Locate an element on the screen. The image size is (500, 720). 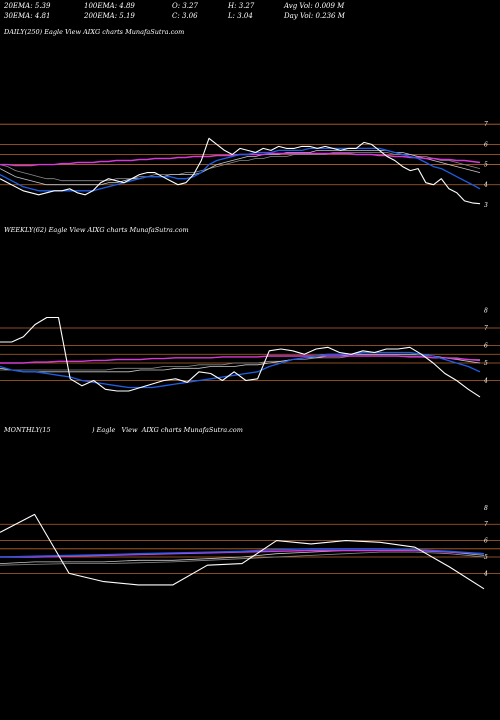
monthly-chart: 8 7 6 5 4 is located at coordinates (250, 547).